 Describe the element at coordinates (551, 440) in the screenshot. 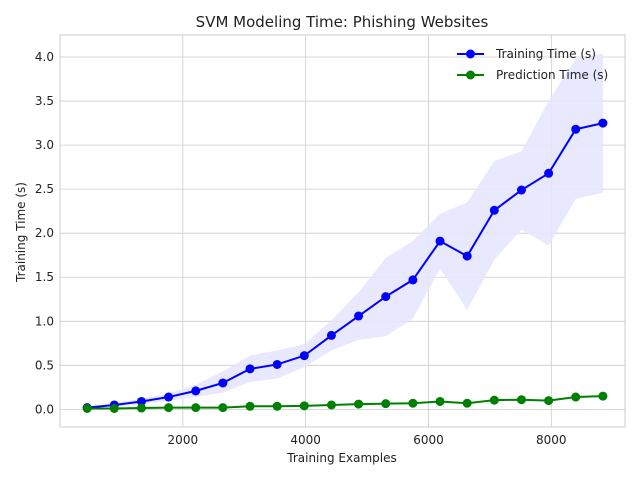

I see `x-tick-label: 8000` at that location.